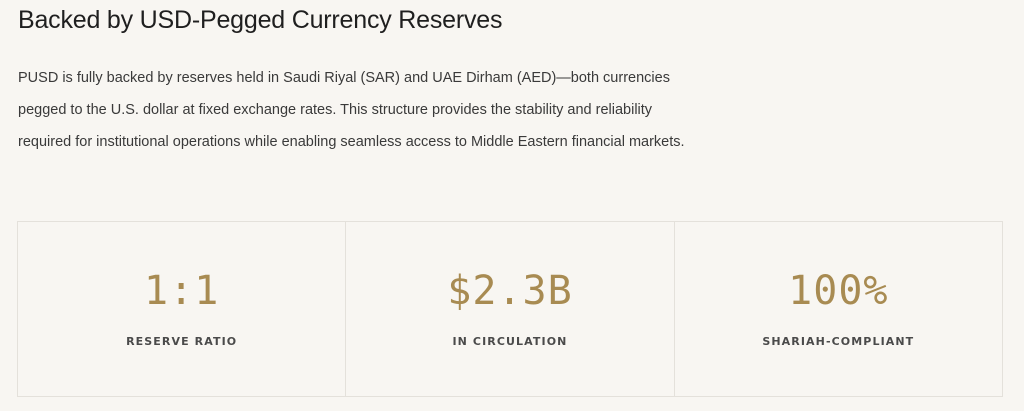 The height and width of the screenshot is (411, 1024). Describe the element at coordinates (510, 291) in the screenshot. I see `stat-value: $2.3B` at that location.